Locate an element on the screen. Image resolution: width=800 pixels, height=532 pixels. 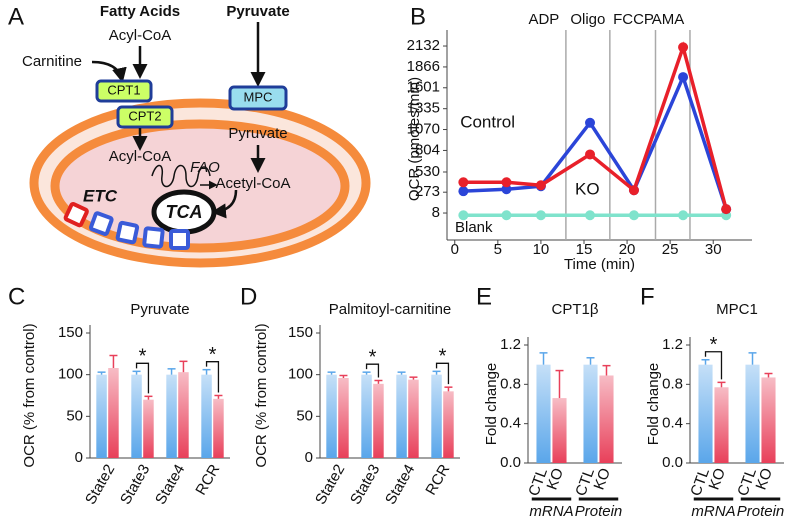
label: Carnitine is located at coordinates (52, 61).